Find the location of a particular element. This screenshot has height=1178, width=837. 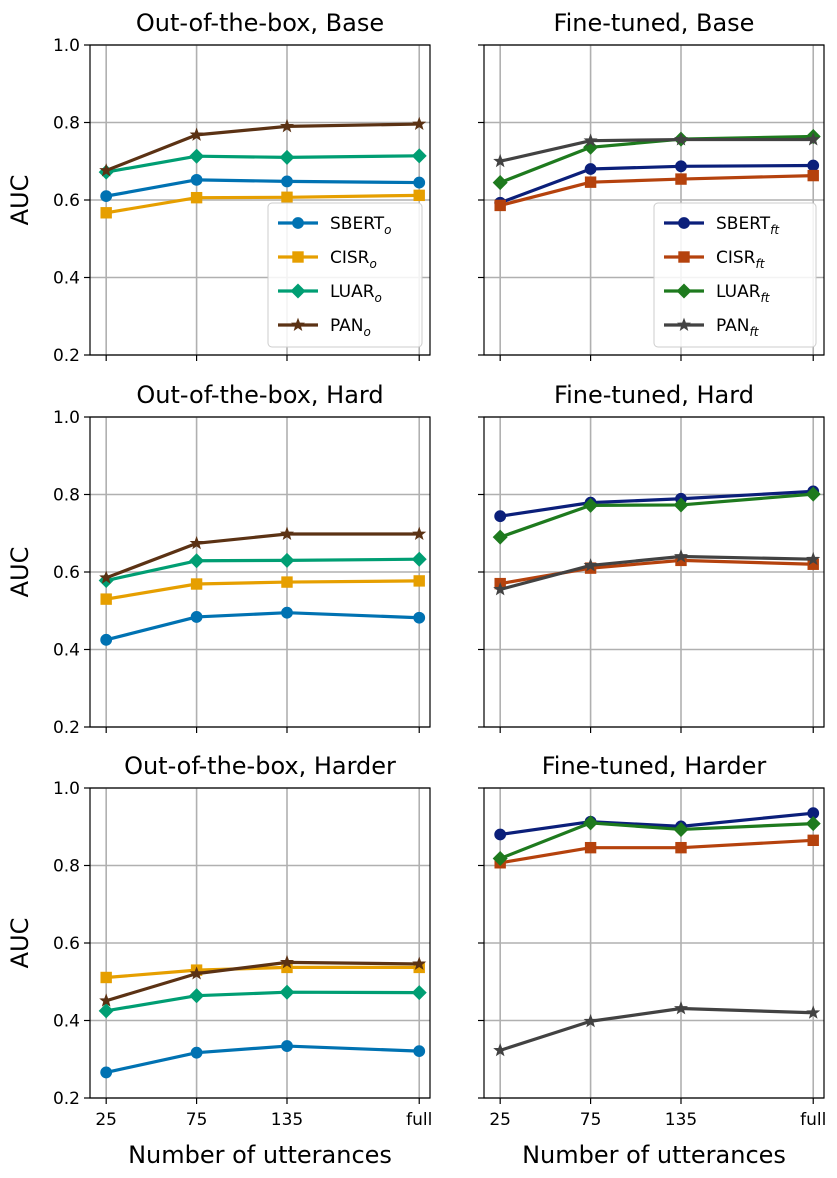

legend-marker-CISR_ft is located at coordinates (684, 257).